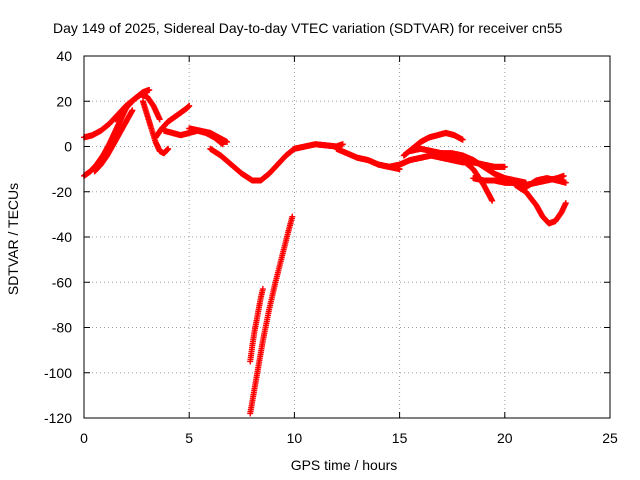 This screenshot has height=480, width=640. What do you see at coordinates (68, 147) in the screenshot?
I see `y-tick-label: 0` at bounding box center [68, 147].